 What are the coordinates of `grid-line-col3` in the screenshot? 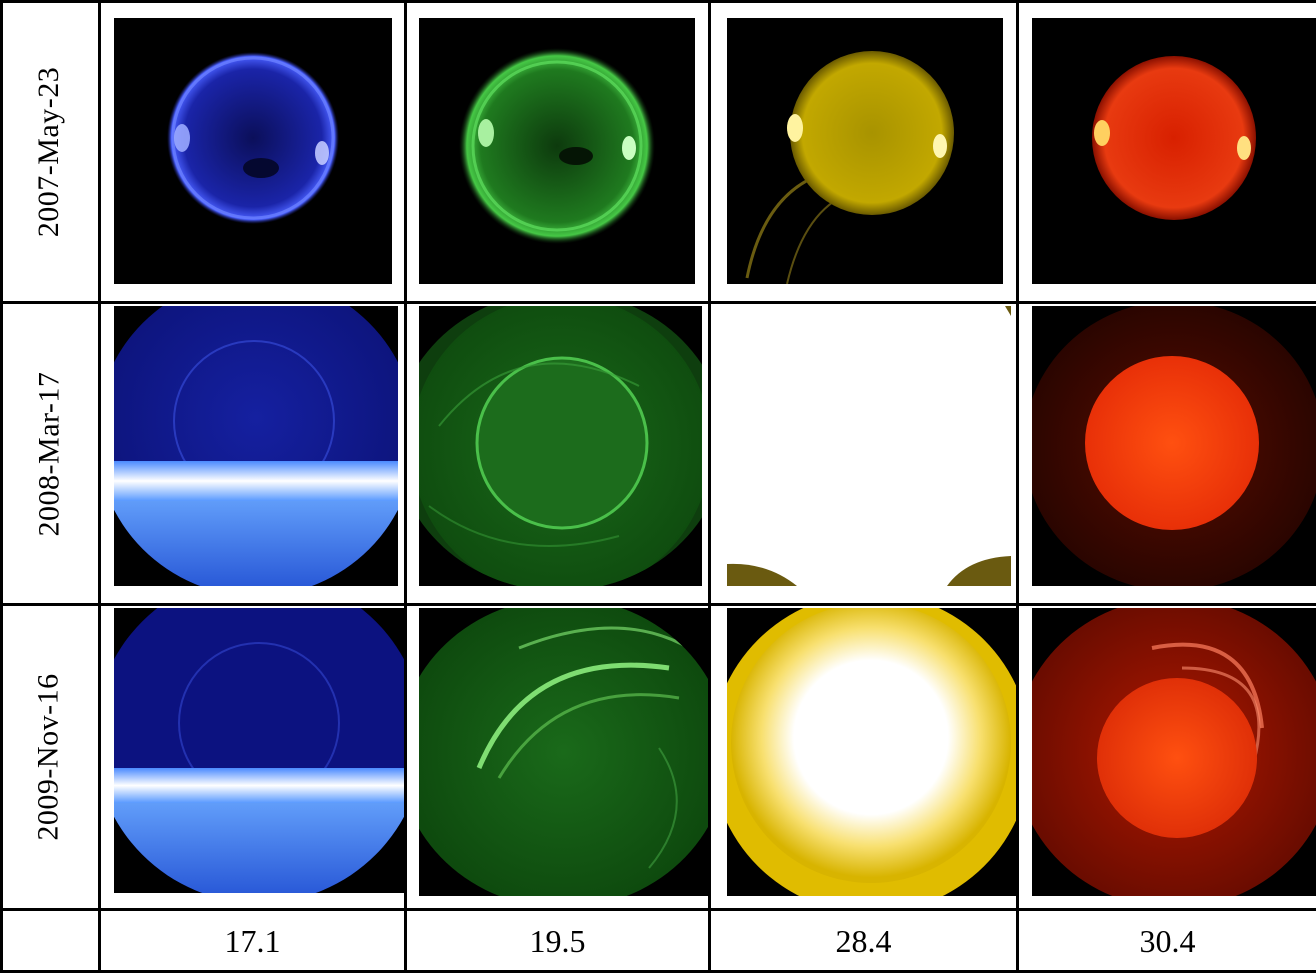 It's located at (1017, 486).